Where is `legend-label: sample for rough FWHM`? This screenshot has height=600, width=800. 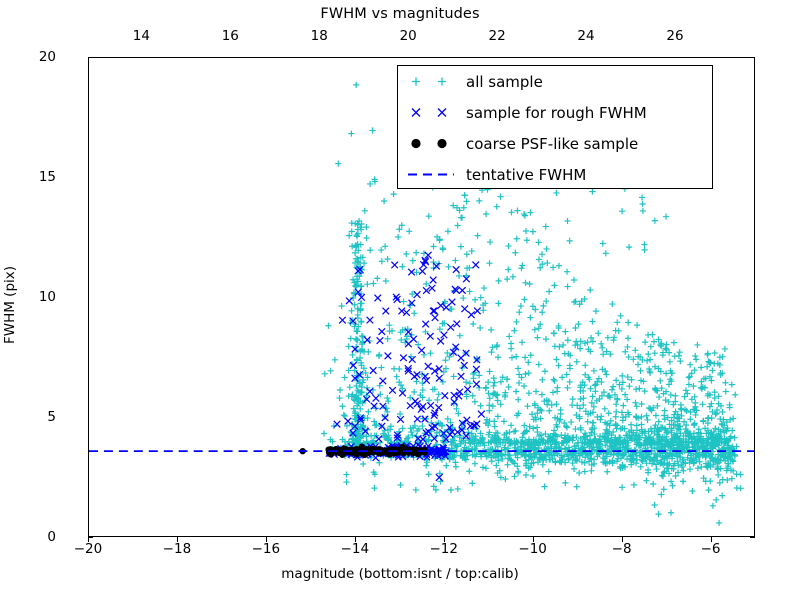 legend-label: sample for rough FWHM is located at coordinates (556, 112).